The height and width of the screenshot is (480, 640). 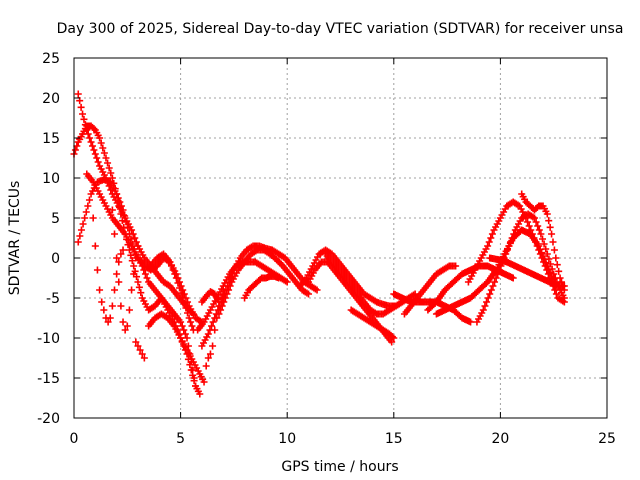 I want to click on y-tick-label: 15, so click(x=51, y=139).